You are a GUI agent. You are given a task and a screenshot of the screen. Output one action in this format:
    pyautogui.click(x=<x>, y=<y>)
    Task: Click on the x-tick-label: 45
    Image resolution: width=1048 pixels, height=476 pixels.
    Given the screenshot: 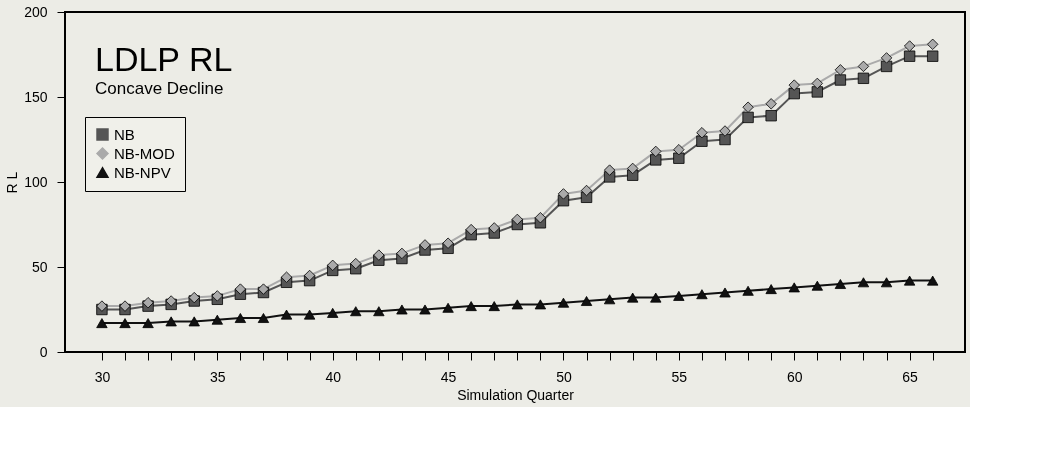 What is the action you would take?
    pyautogui.click(x=448, y=376)
    